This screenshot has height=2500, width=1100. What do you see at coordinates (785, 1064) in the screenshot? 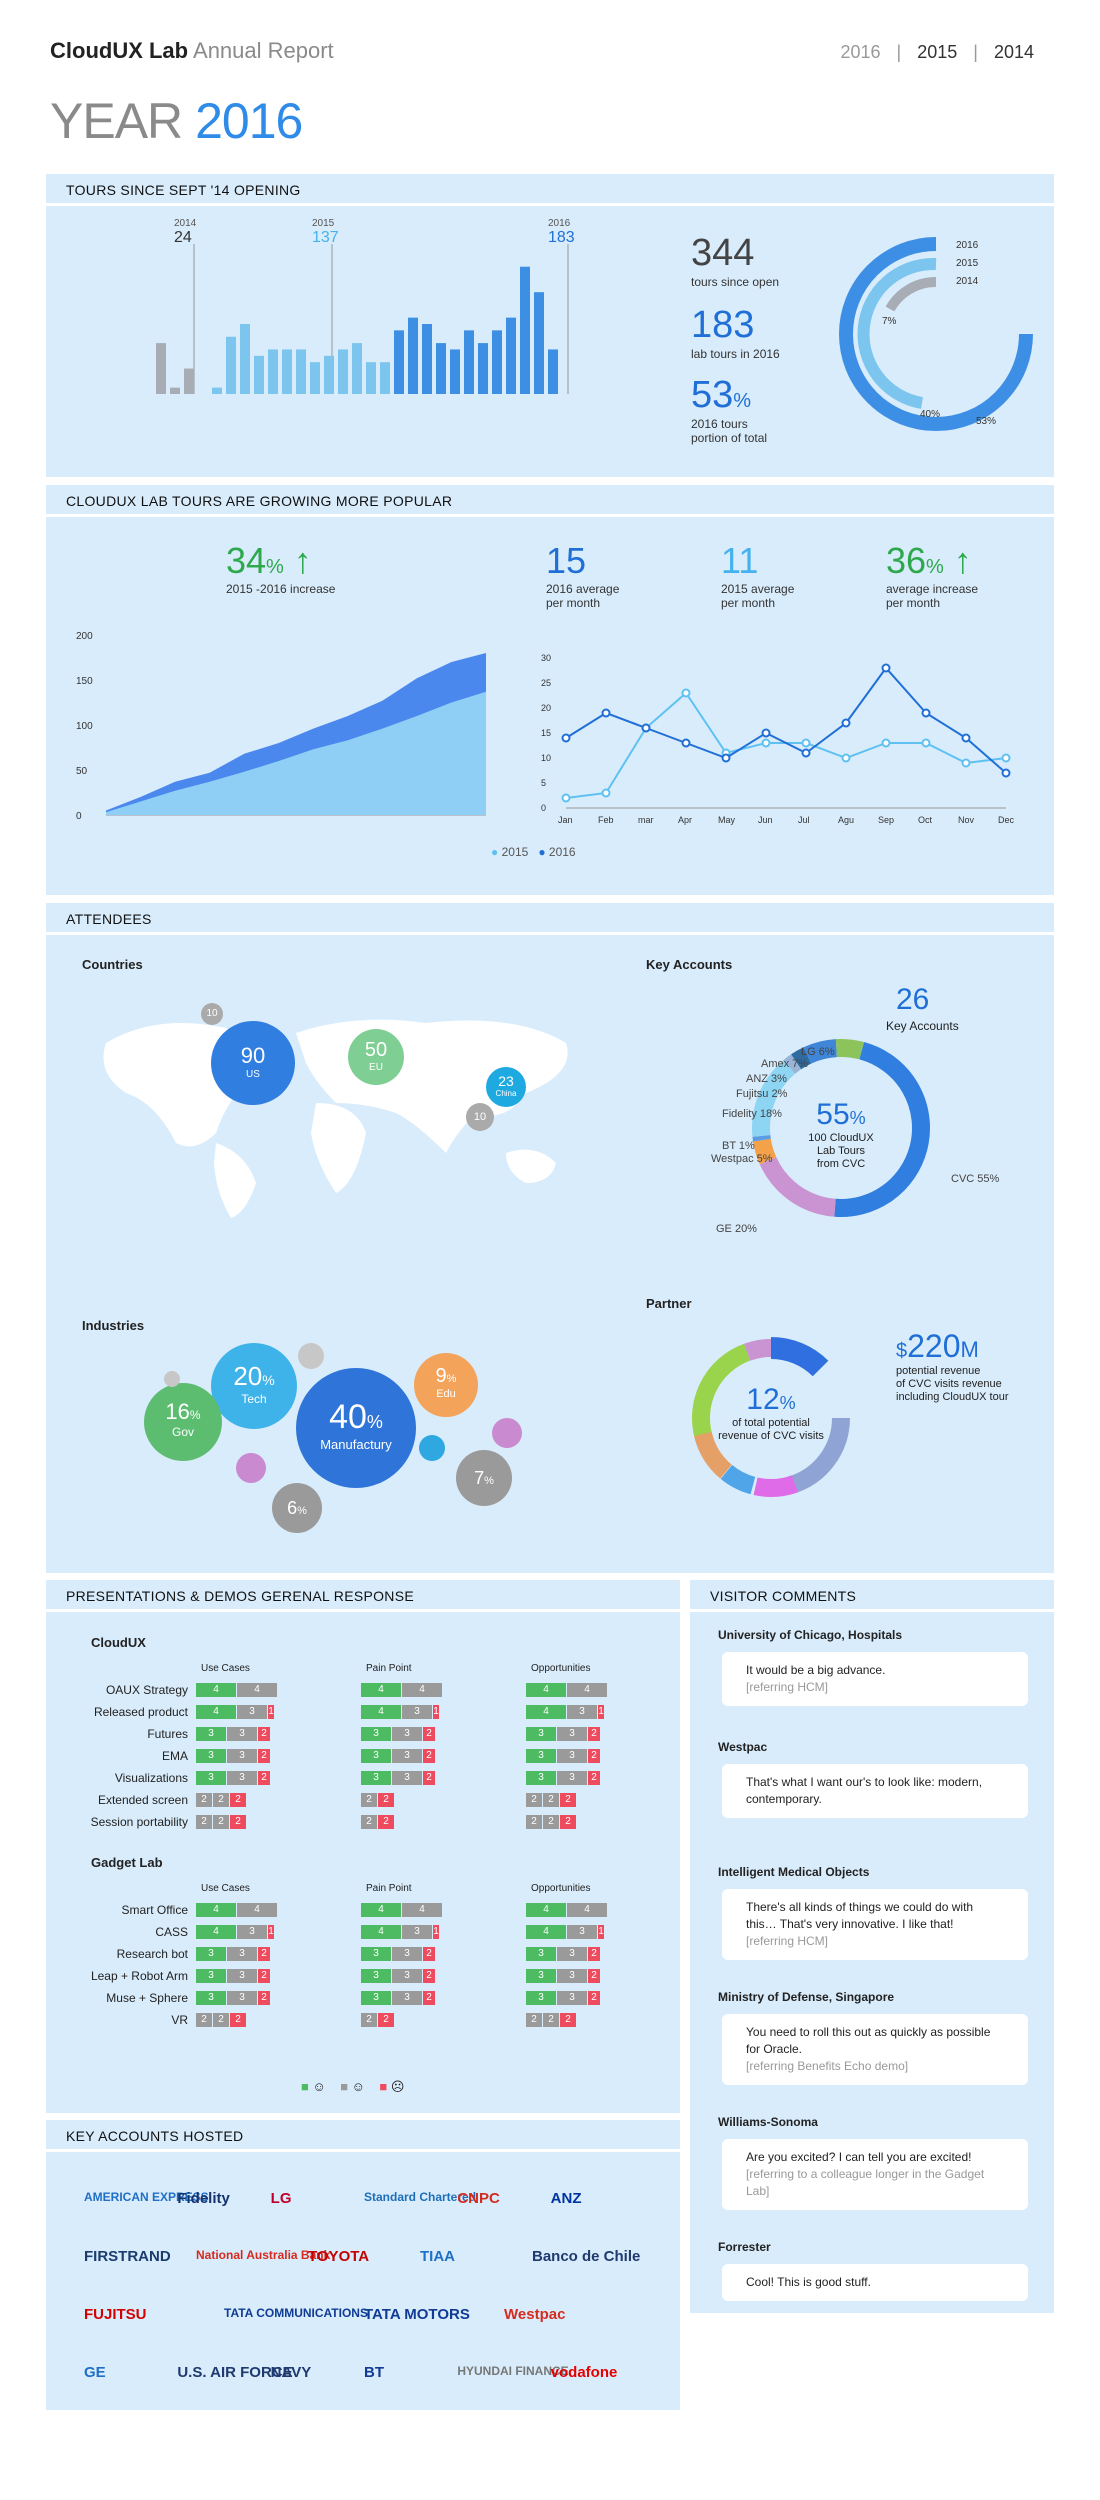
I see `donut-label-amex: Amex 7%` at bounding box center [785, 1064].